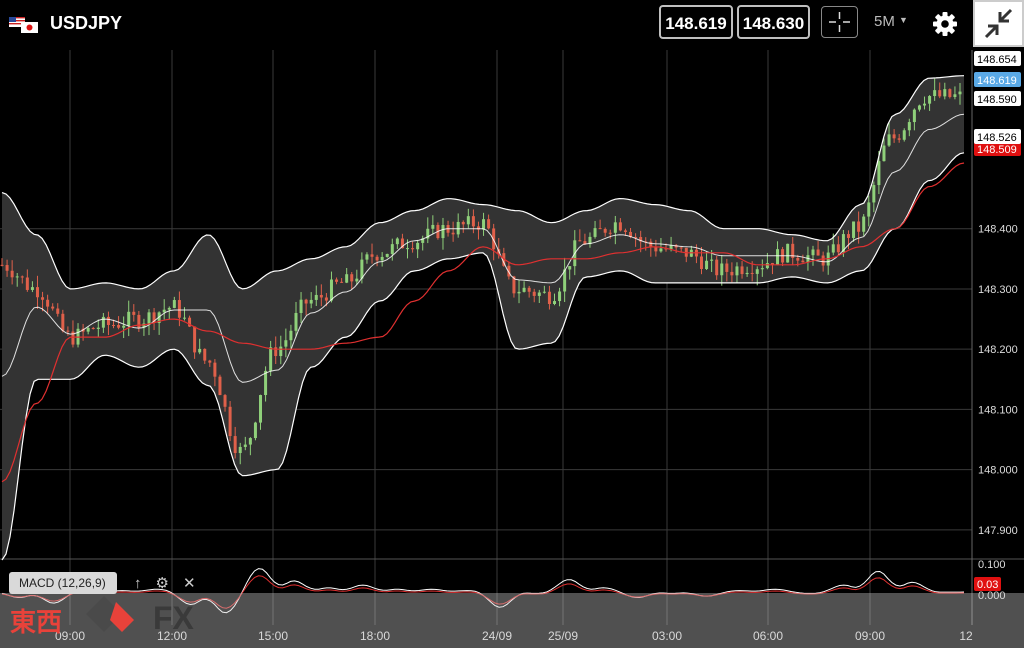 This screenshot has width=1024, height=648. What do you see at coordinates (839, 22) in the screenshot?
I see `crosshair-button` at bounding box center [839, 22].